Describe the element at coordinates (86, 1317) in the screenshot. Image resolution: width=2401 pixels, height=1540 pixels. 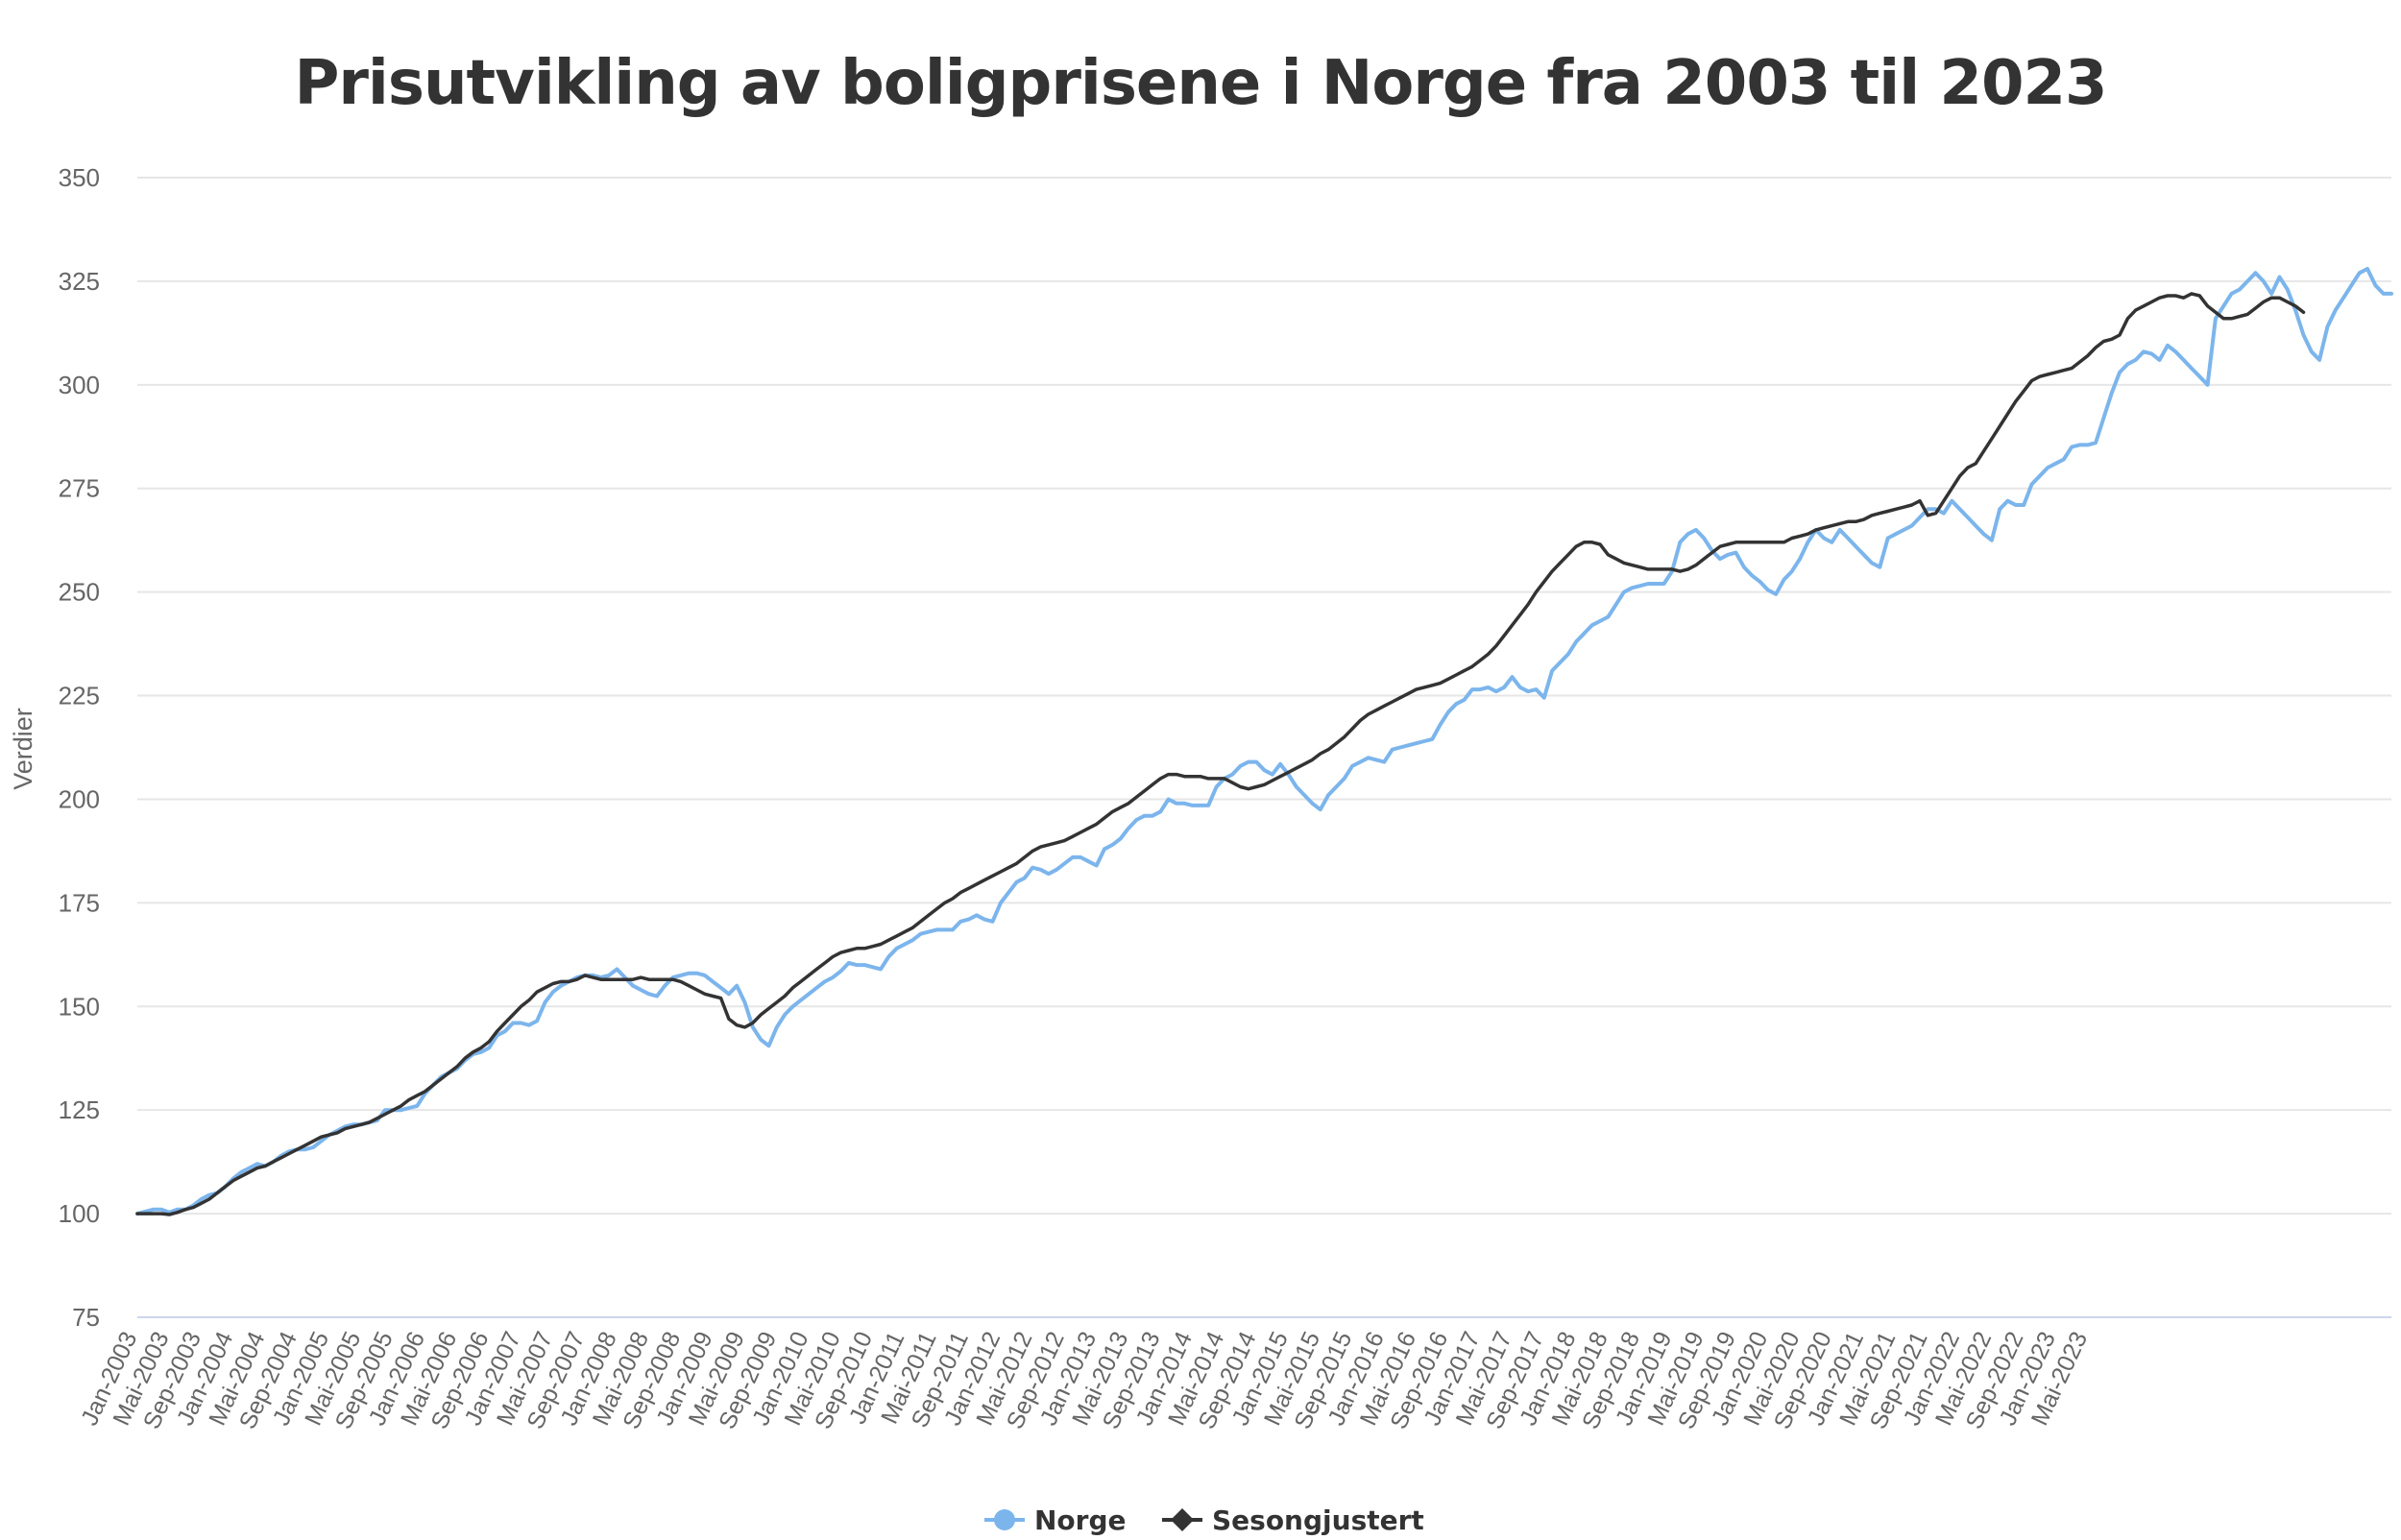
I see `y-tick-label: 75` at that location.